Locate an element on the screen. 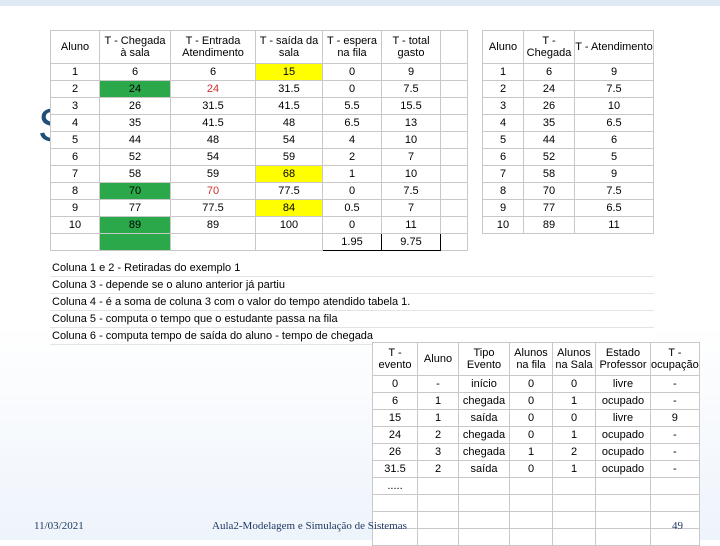 This screenshot has width=720, height=546. cell-entrada: 48 is located at coordinates (213, 140).